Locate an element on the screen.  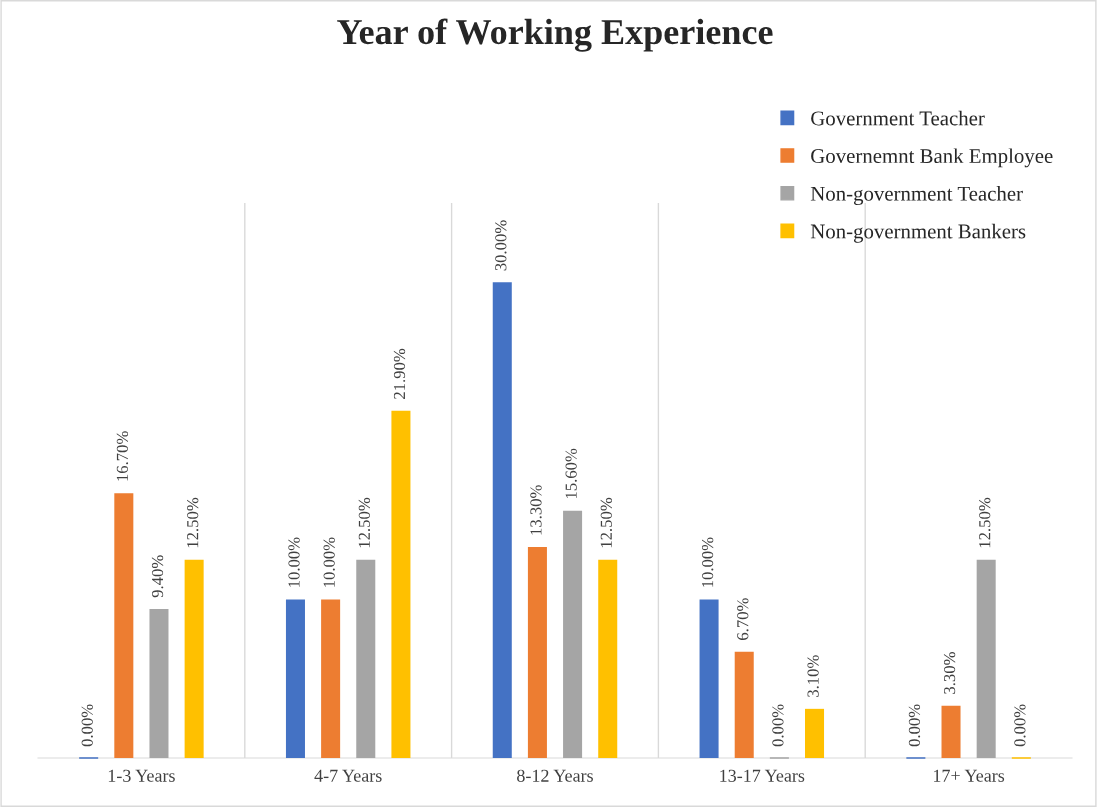
chart-title: Year of Working Experience is located at coordinates (555, 35).